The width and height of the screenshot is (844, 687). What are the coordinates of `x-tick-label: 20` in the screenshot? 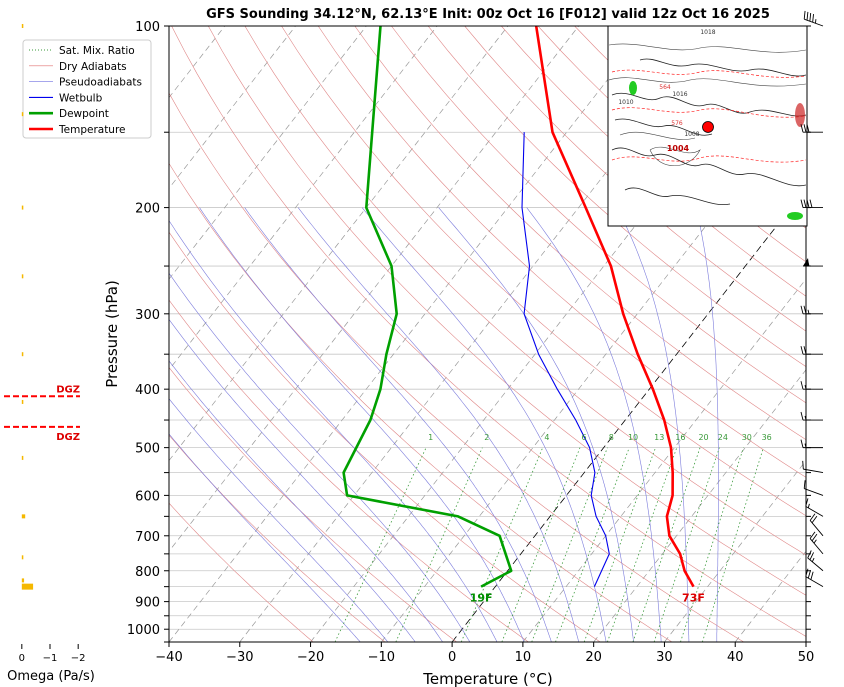 It's located at (593, 657).